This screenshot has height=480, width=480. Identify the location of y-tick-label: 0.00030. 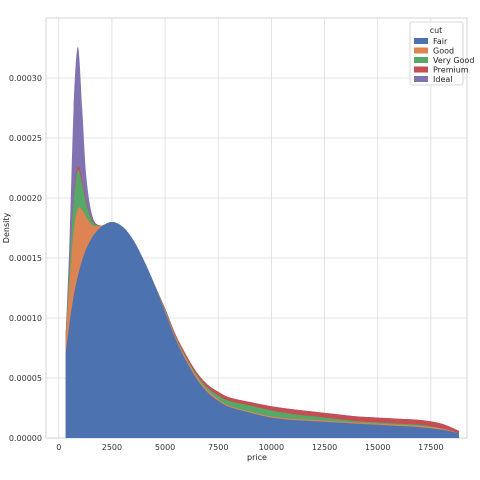
(25, 78).